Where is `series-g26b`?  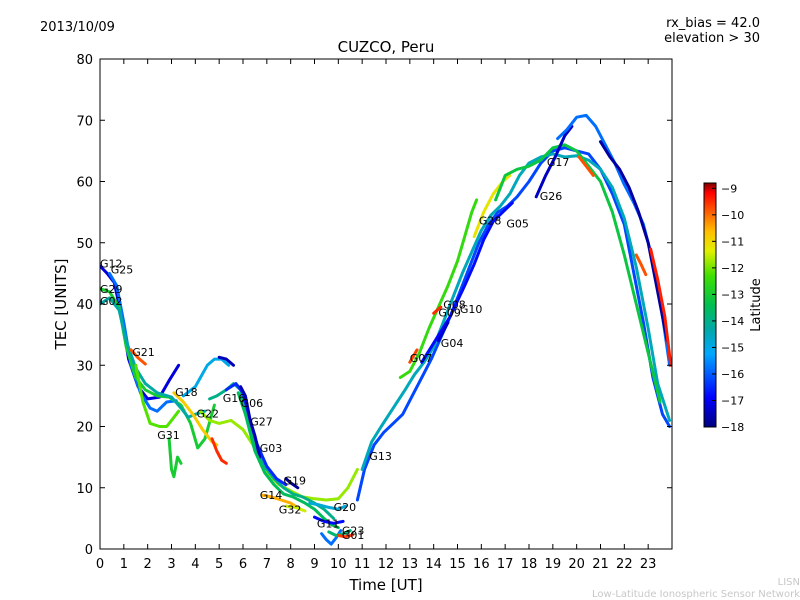 series-g26b is located at coordinates (614, 240).